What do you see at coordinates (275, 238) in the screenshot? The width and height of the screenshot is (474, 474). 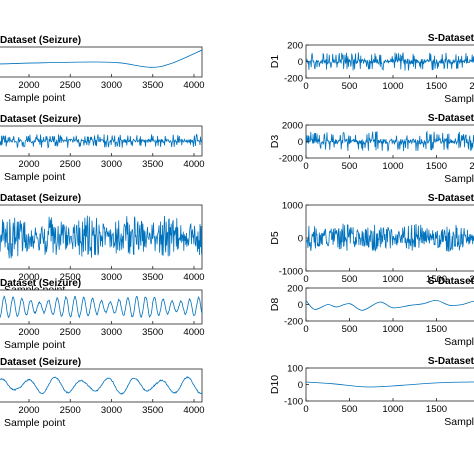 I see `y-axis-label: D5` at bounding box center [275, 238].